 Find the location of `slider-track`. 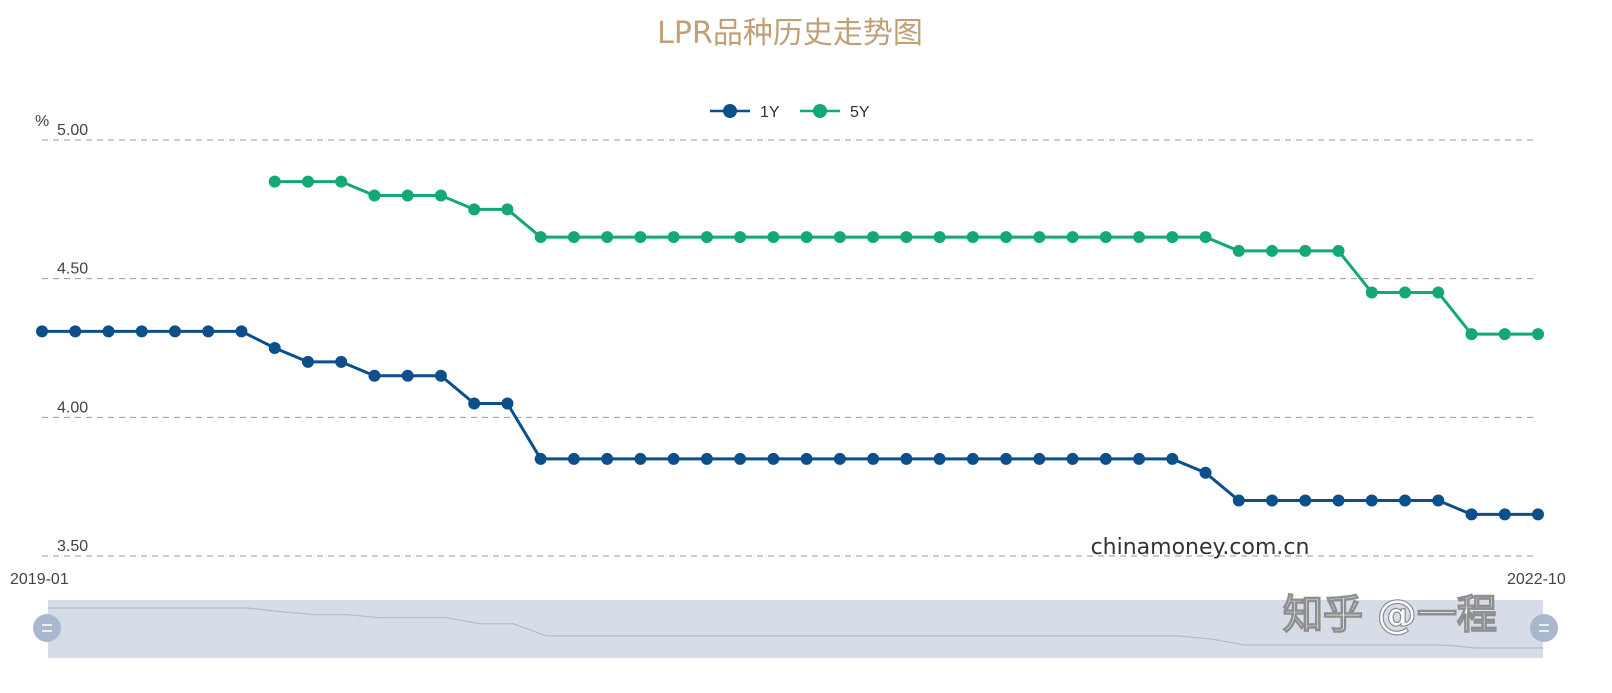

slider-track is located at coordinates (795, 629).